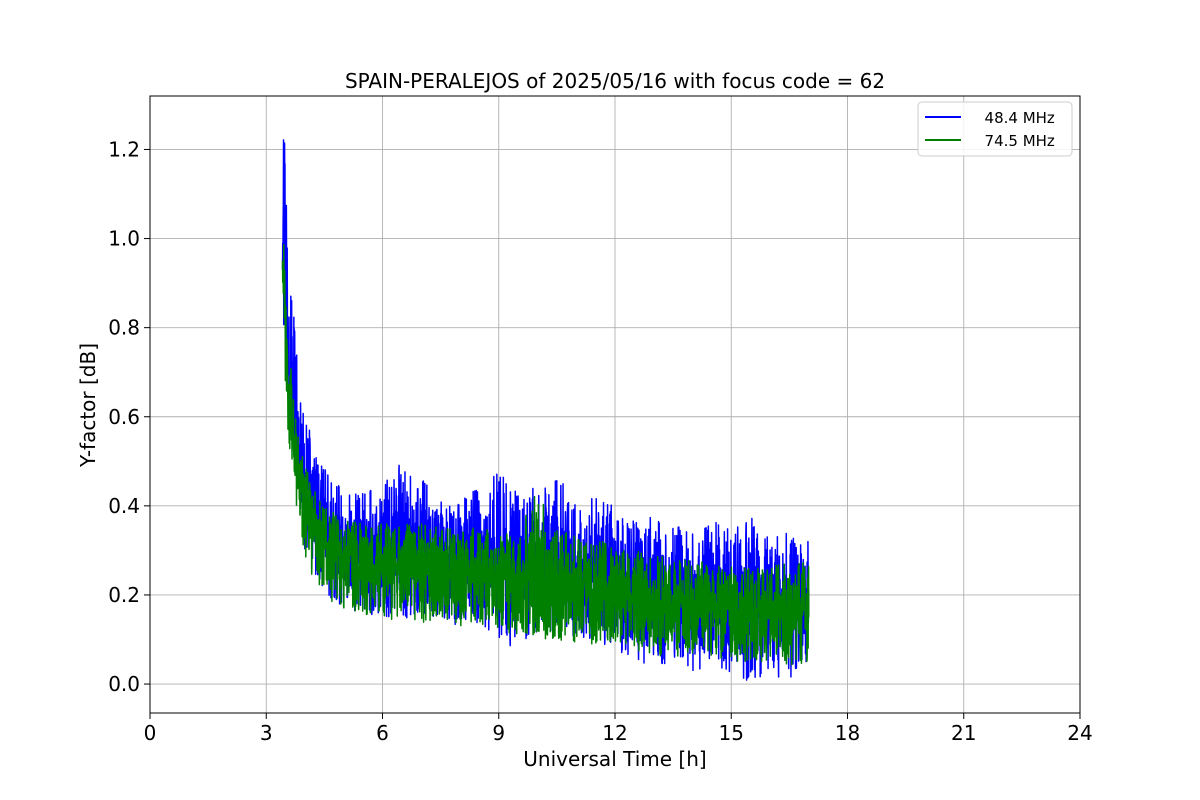  Describe the element at coordinates (614, 759) in the screenshot. I see `x-axis-label: Universal Time [h]` at that location.